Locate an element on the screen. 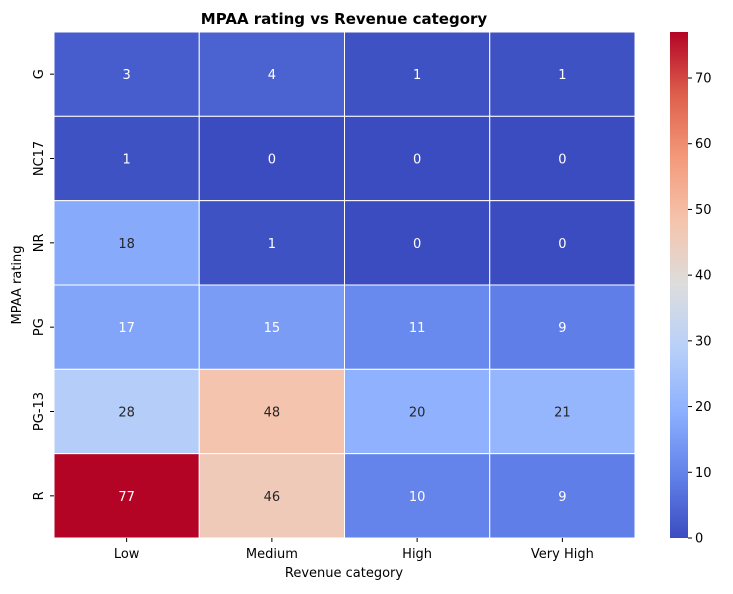 The height and width of the screenshot is (594, 733). cell-value-label: 11 is located at coordinates (417, 328).